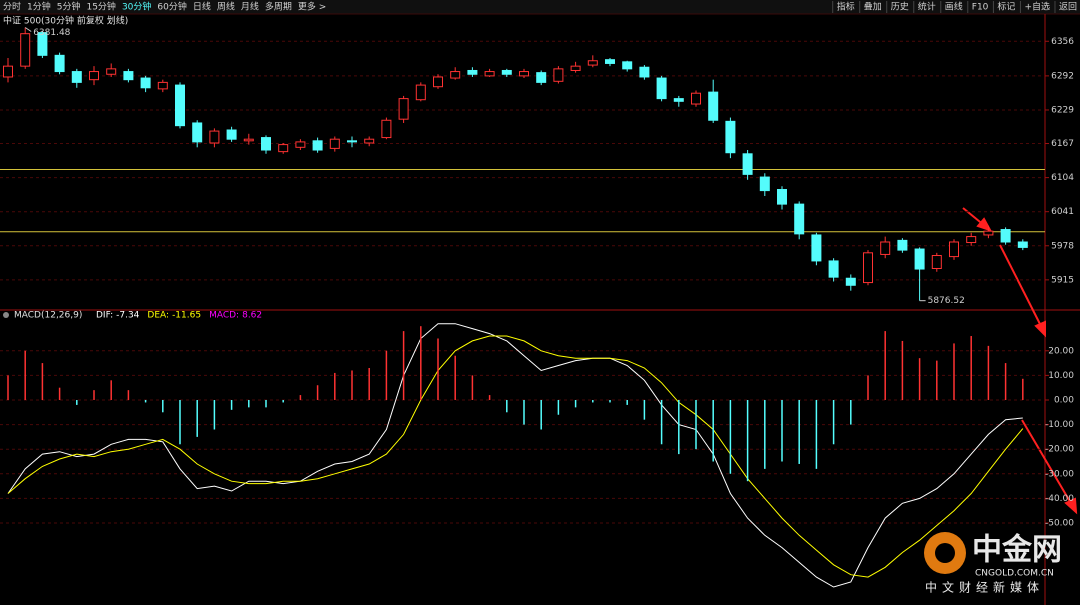  What do you see at coordinates (1061, 376) in the screenshot?
I see `y-tick-label: 10.00` at bounding box center [1061, 376].